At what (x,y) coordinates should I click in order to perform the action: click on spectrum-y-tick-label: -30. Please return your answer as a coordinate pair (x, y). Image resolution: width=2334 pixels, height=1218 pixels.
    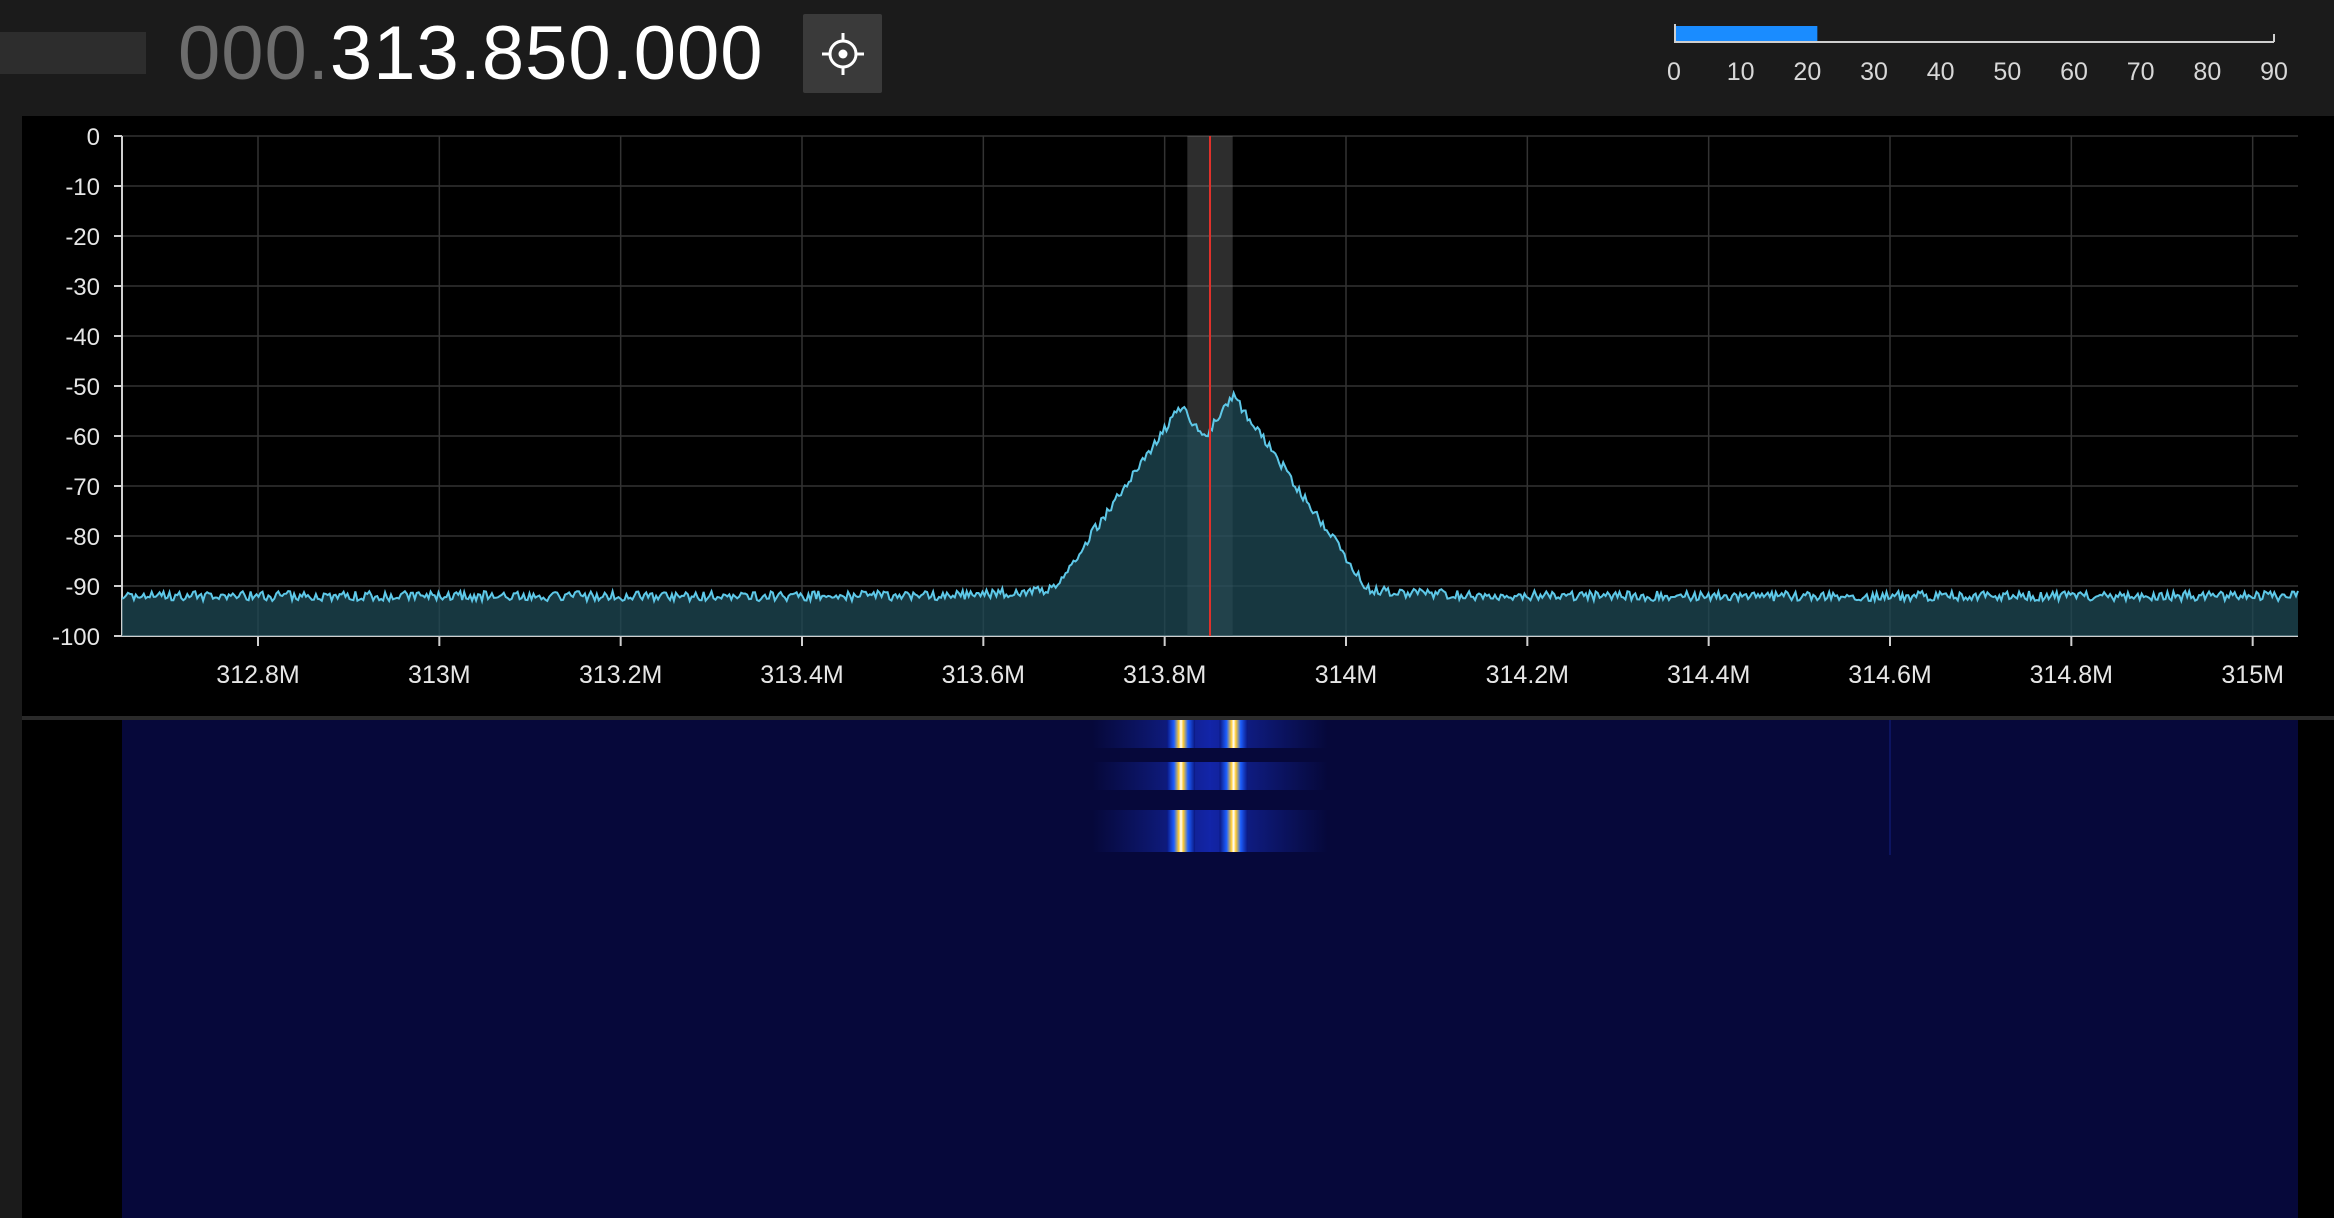
    Looking at the image, I should click on (82, 287).